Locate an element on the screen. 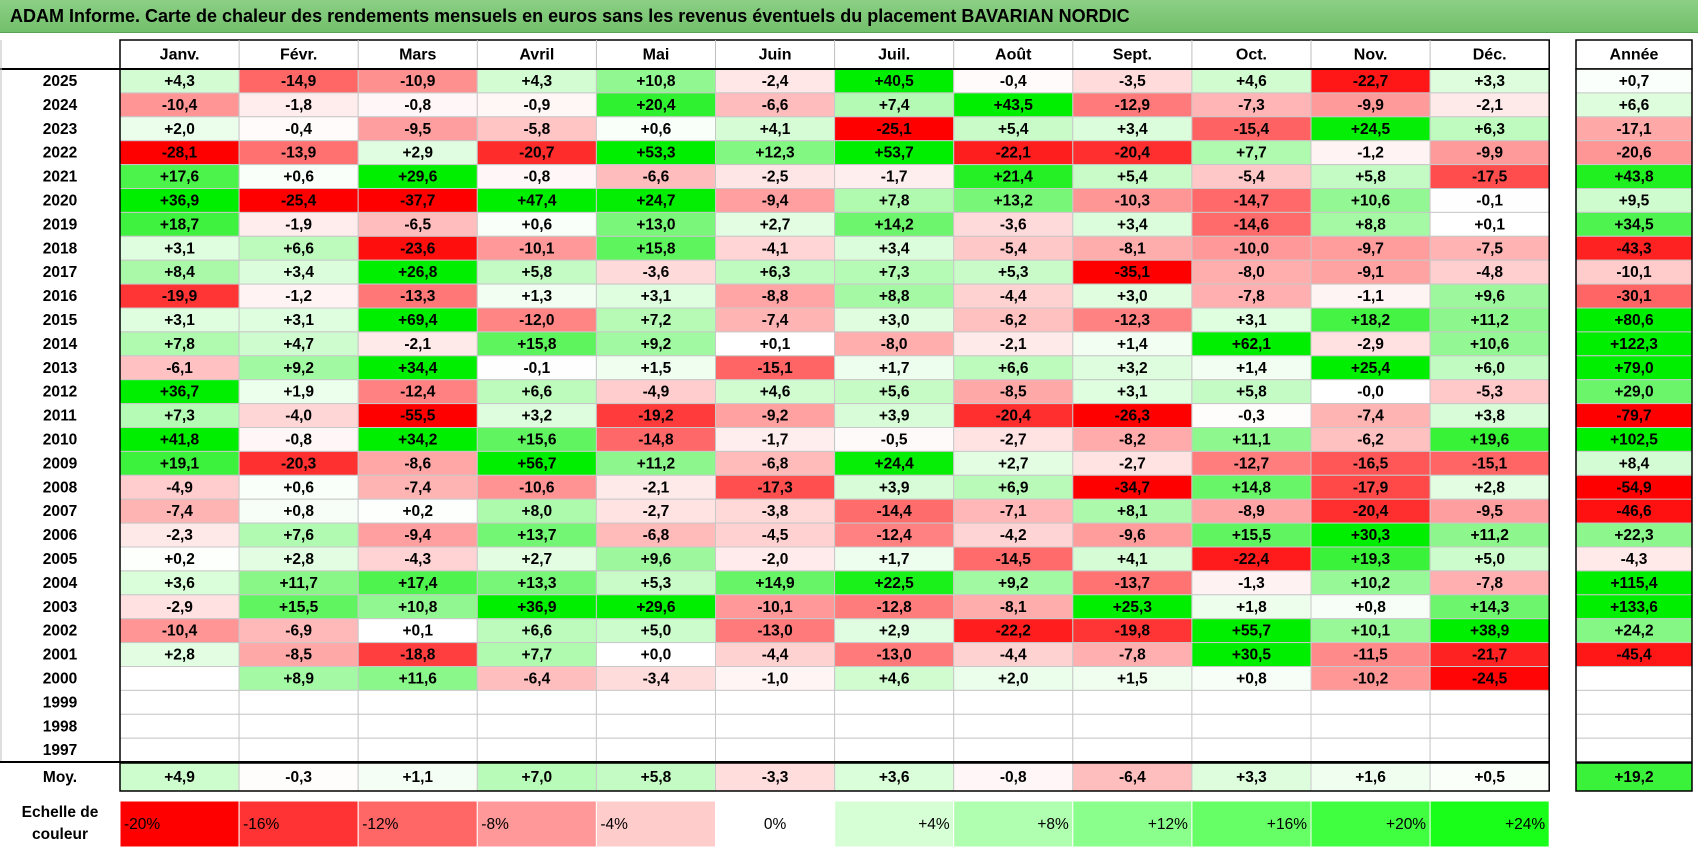  cell-value: -4,1 is located at coordinates (775, 248).